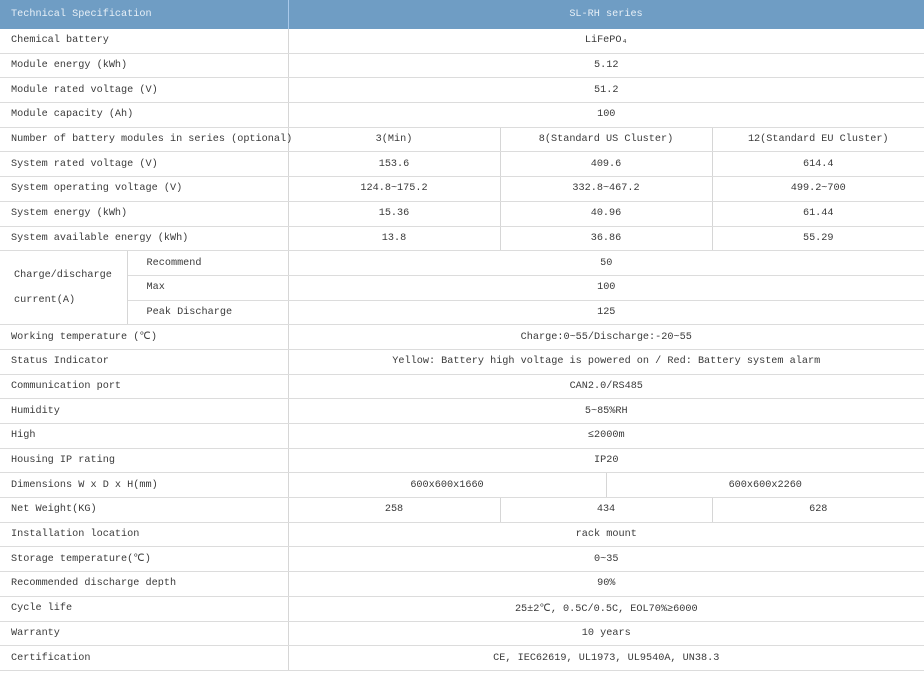  What do you see at coordinates (144, 634) in the screenshot?
I see `row-label: Warranty` at bounding box center [144, 634].